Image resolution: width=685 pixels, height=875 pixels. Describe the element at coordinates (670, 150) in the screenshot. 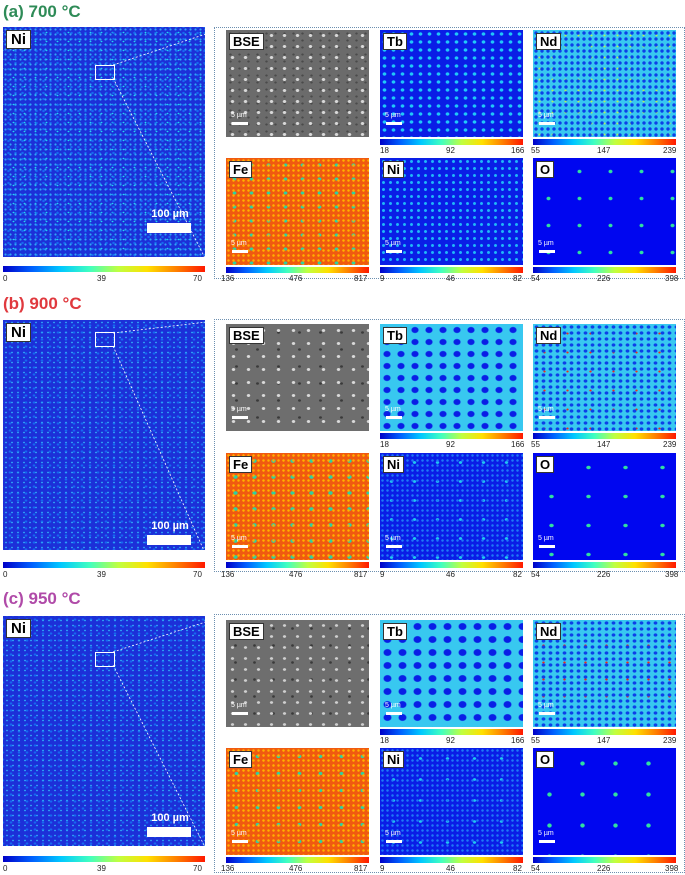

I see `colorbar-max: 239` at that location.